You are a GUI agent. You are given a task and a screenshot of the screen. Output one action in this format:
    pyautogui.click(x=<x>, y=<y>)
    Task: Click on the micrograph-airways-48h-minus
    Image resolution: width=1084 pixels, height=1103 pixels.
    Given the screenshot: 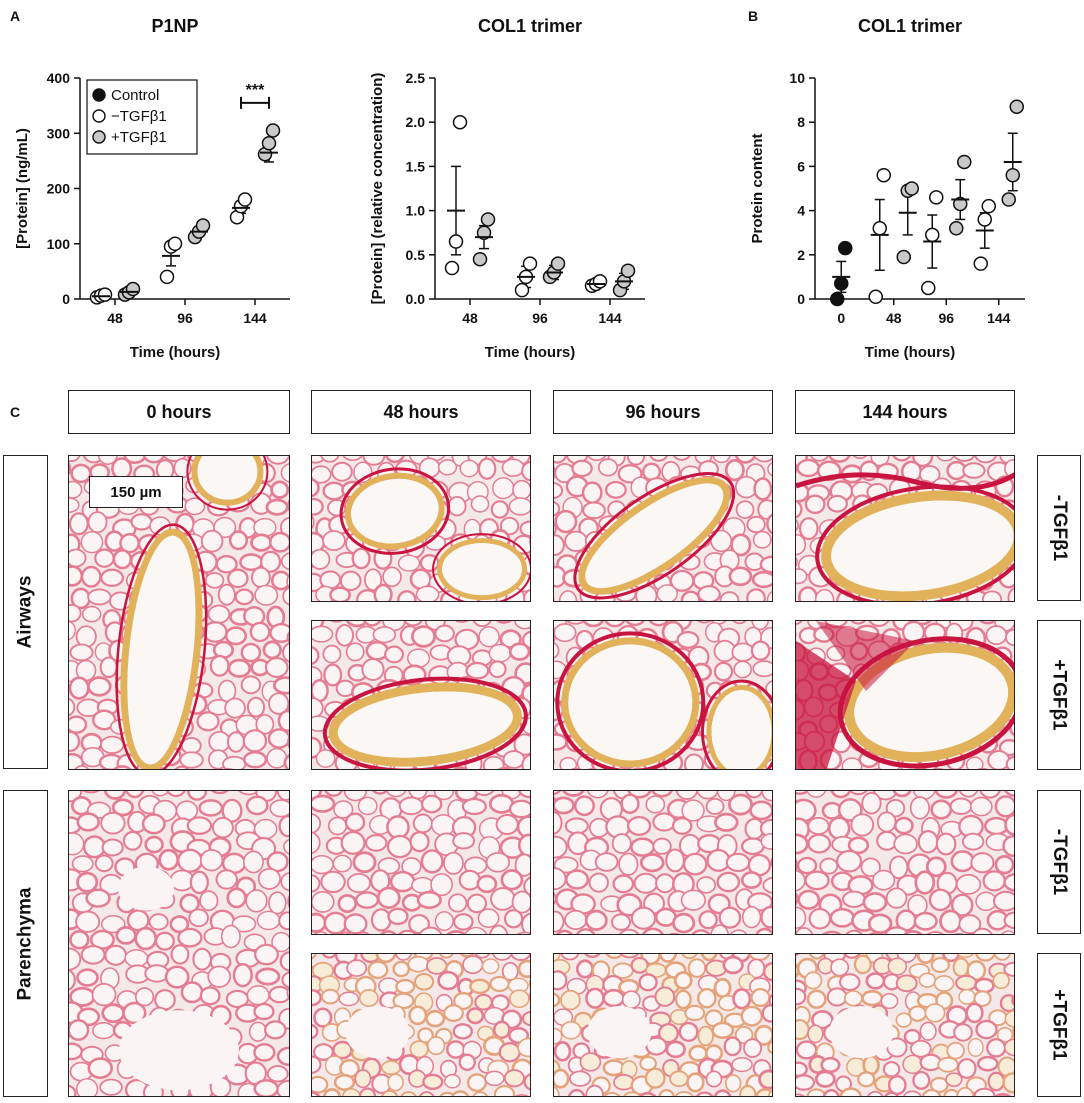 What is the action you would take?
    pyautogui.click(x=421, y=528)
    